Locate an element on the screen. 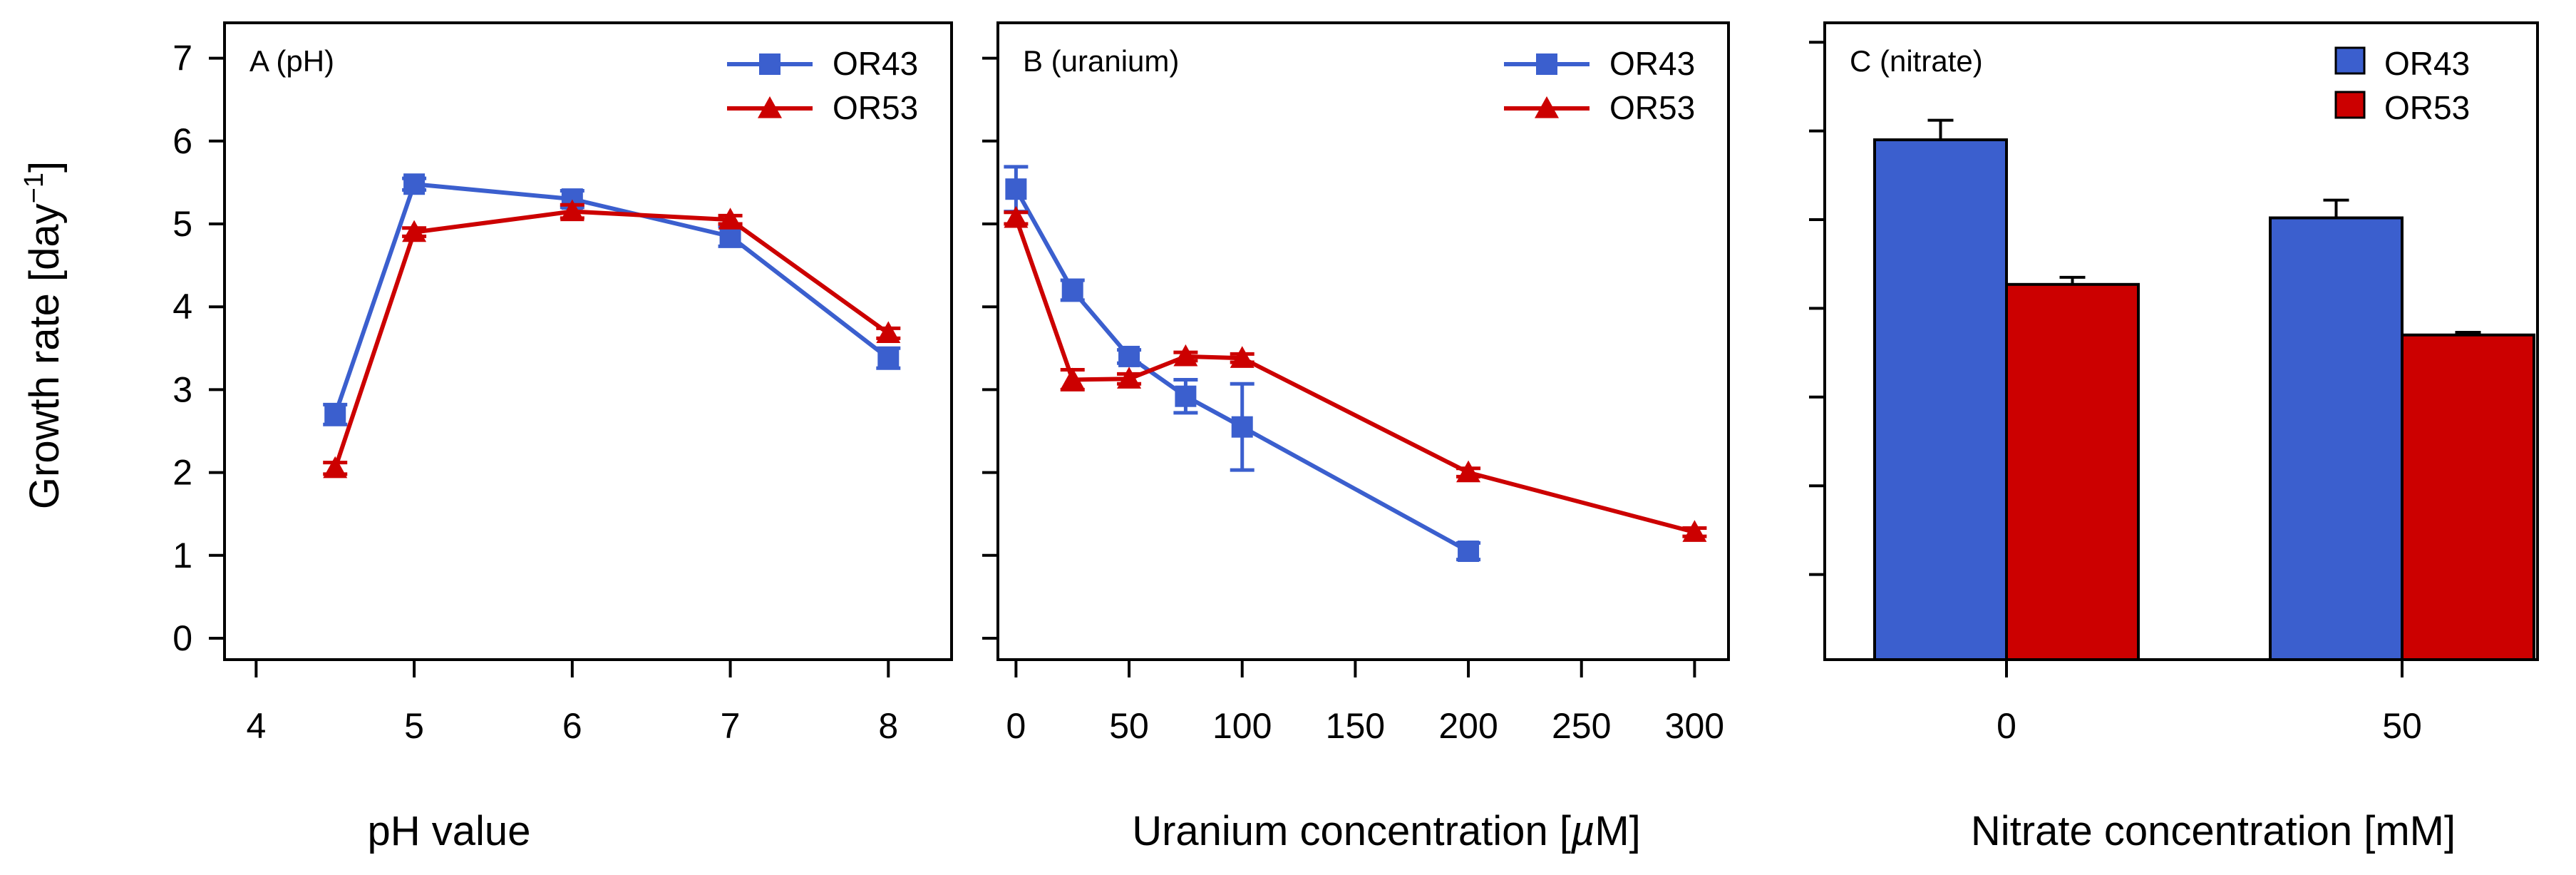 The image size is (2576, 875). x-axis-title-uranium: Uranium concentration [µM] is located at coordinates (1386, 831).